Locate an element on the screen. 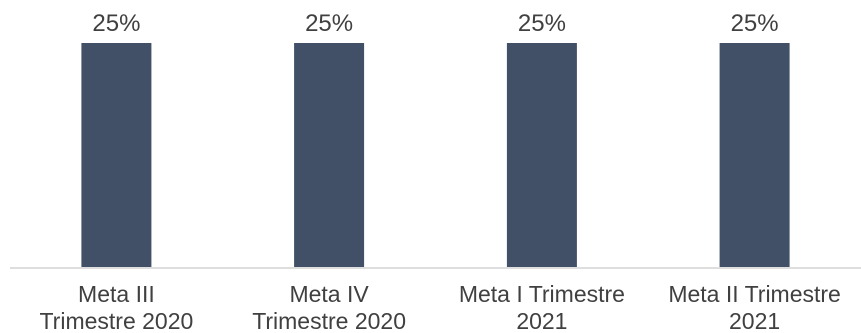 The image size is (861, 333). category-label-1: Meta III Trimestre 2020 is located at coordinates (116, 307).